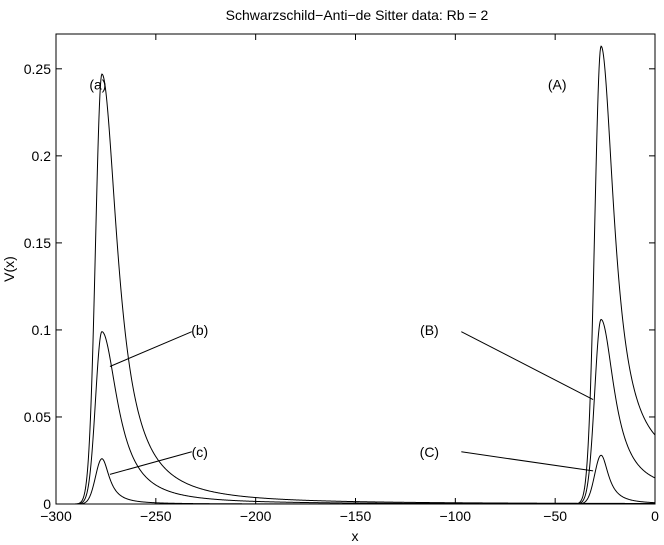 Image resolution: width=664 pixels, height=545 pixels. What do you see at coordinates (199, 330) in the screenshot?
I see `annotation-label: (b)` at bounding box center [199, 330].